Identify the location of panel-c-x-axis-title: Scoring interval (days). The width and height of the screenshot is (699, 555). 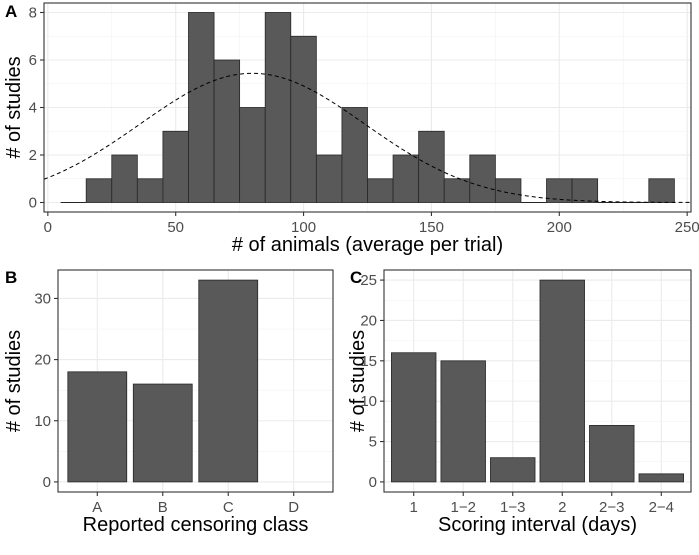
(537, 525).